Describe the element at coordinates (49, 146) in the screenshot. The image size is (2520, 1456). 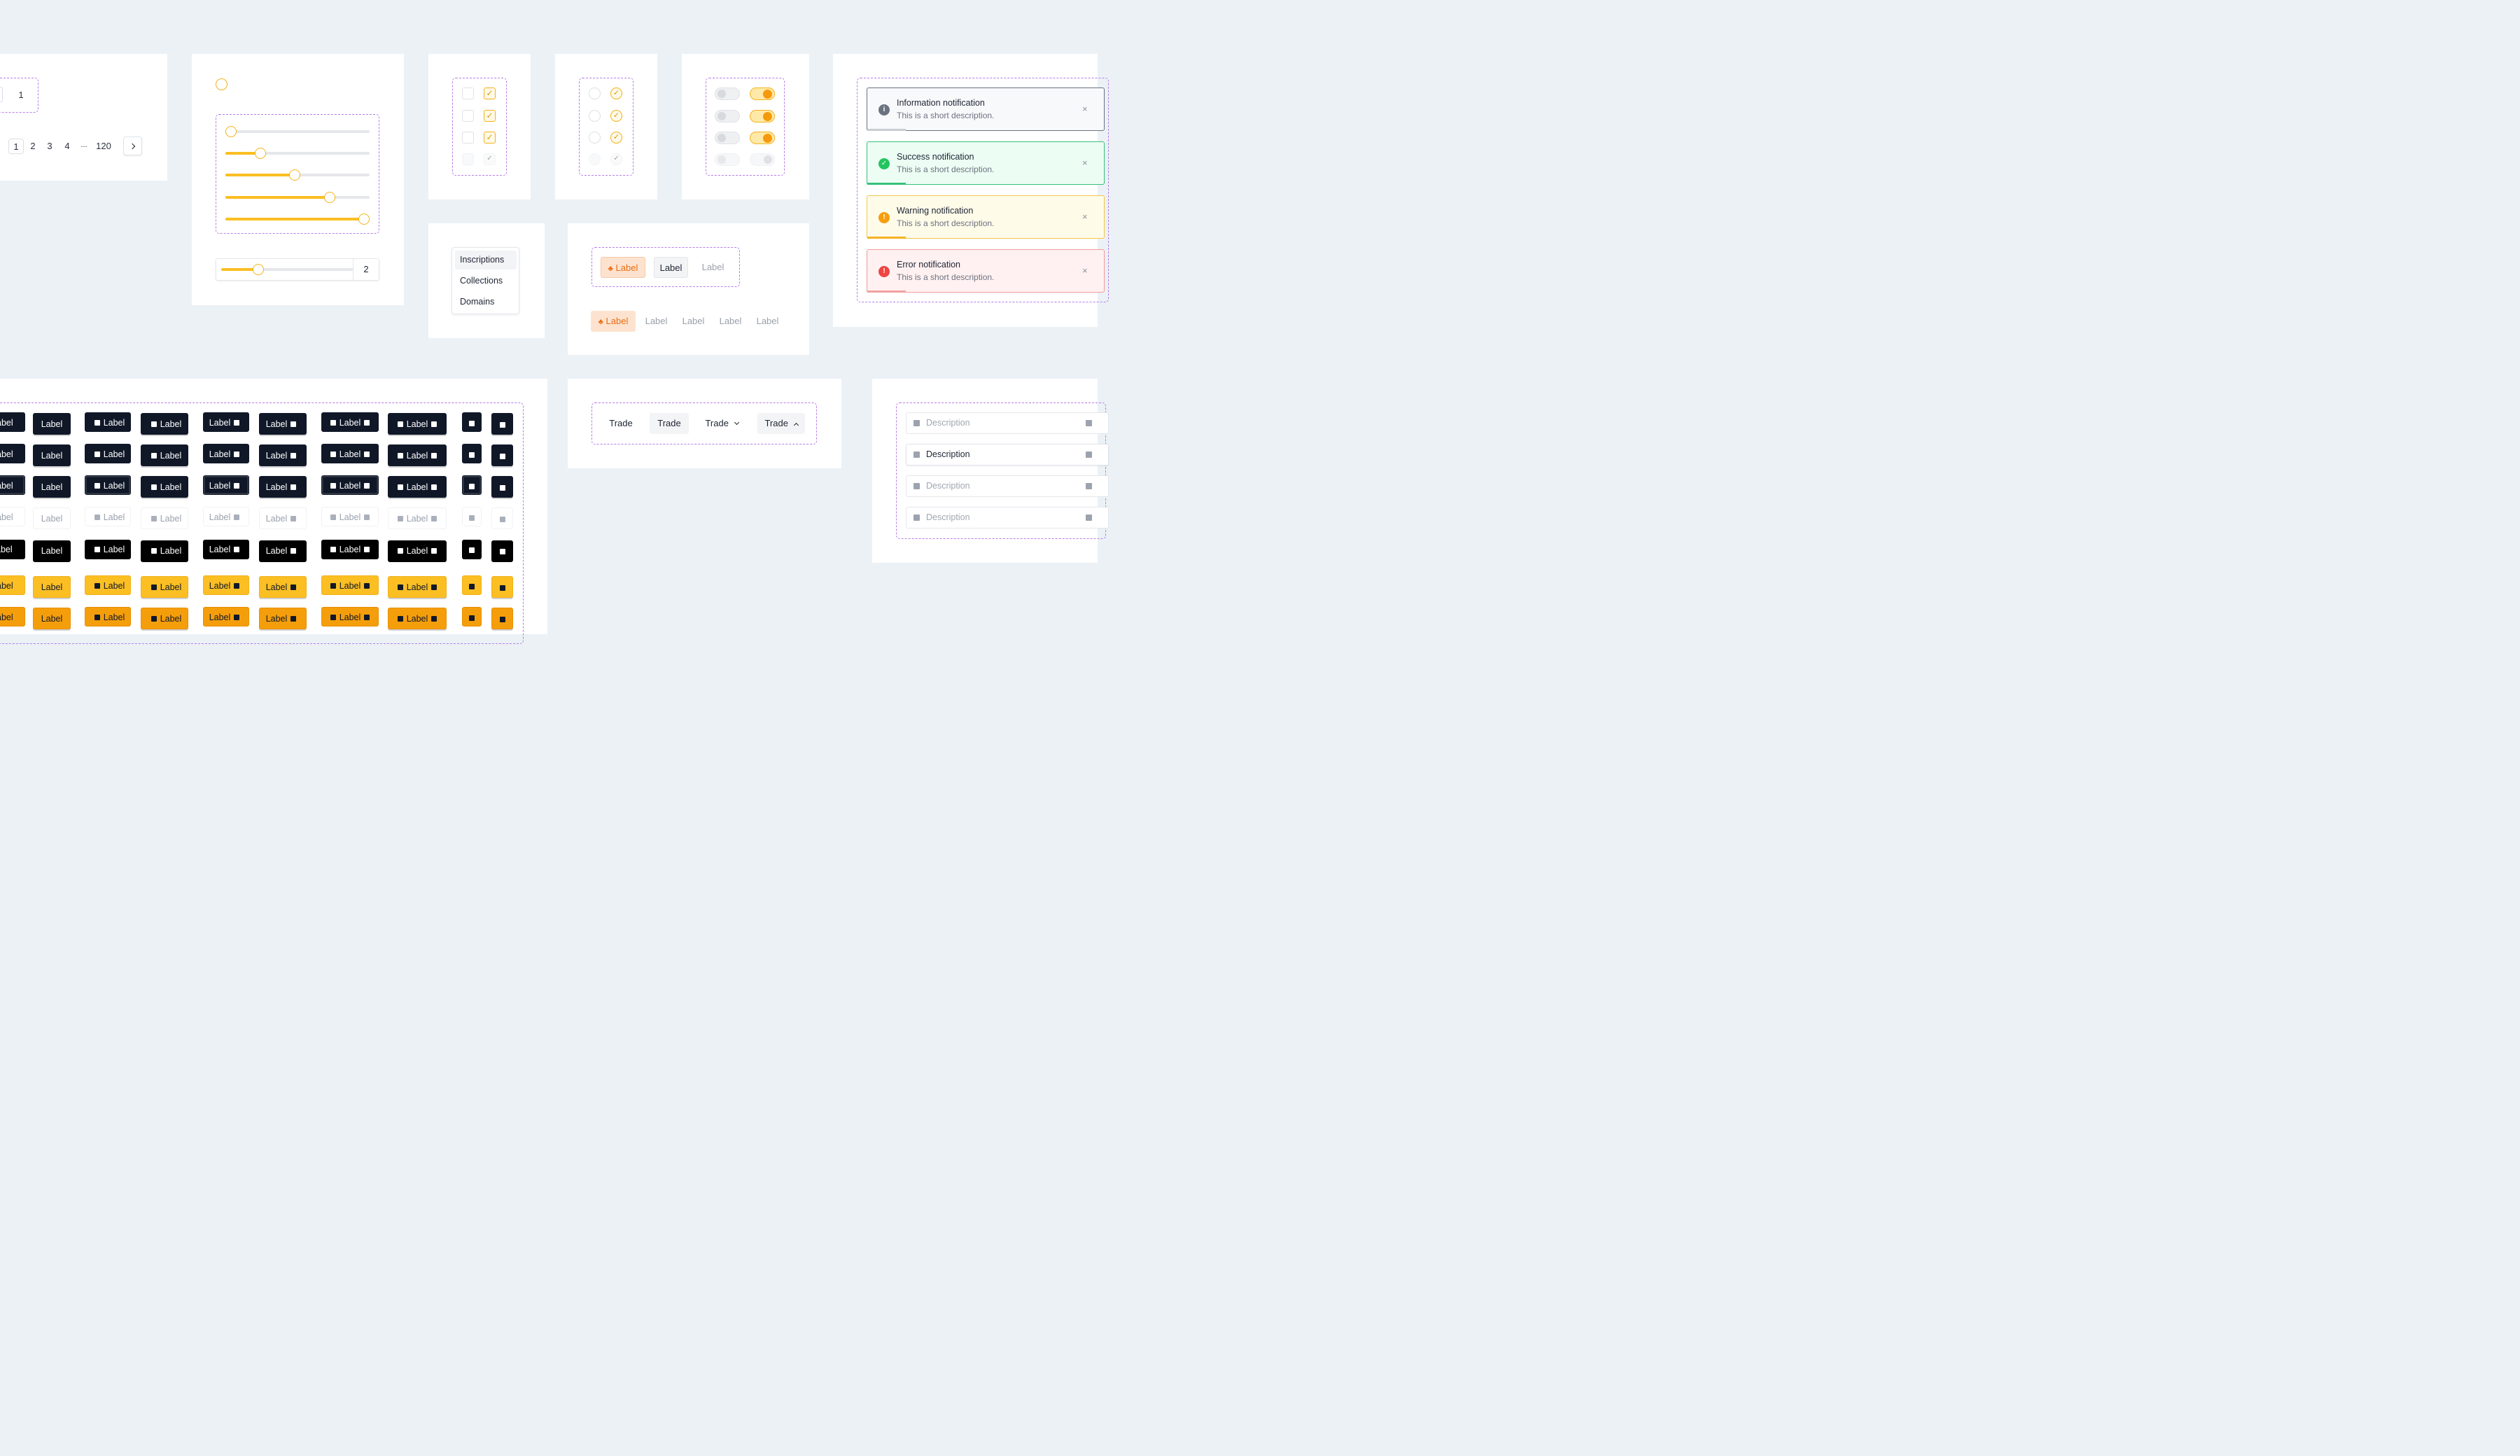
I see `page-number-3: 3` at that location.